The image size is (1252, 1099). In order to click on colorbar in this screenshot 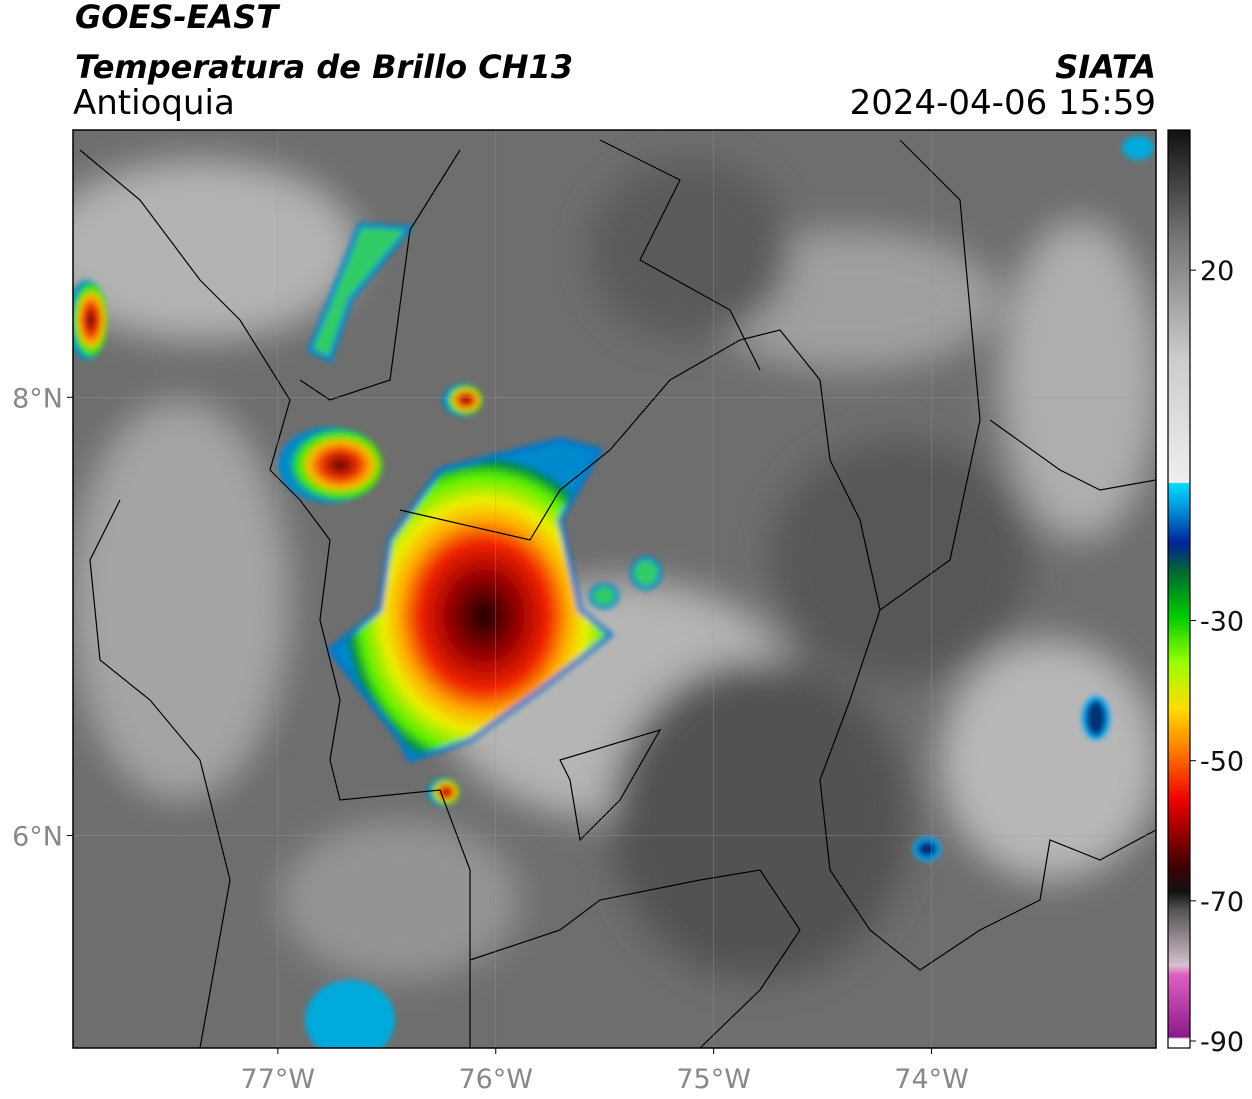, I will do `click(1179, 589)`.